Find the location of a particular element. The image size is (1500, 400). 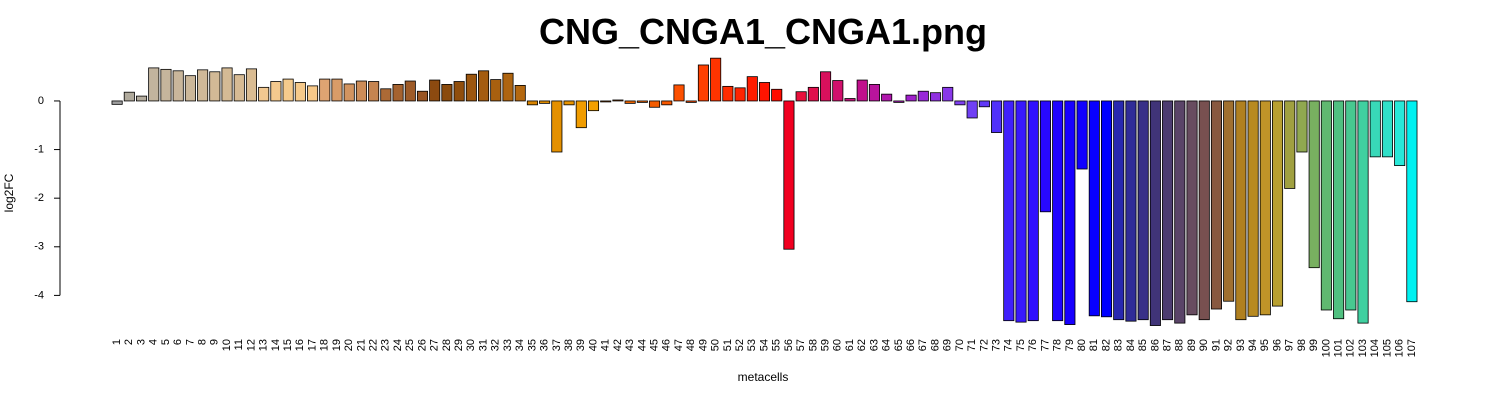

x-tick-label: 31 is located at coordinates (483, 345).